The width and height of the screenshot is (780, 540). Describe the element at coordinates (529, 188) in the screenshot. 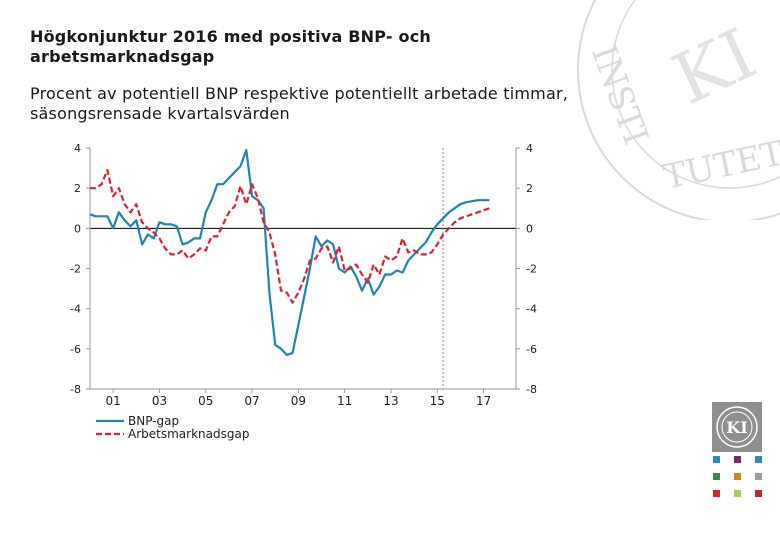

I see `y-tick-label-right: 2` at that location.